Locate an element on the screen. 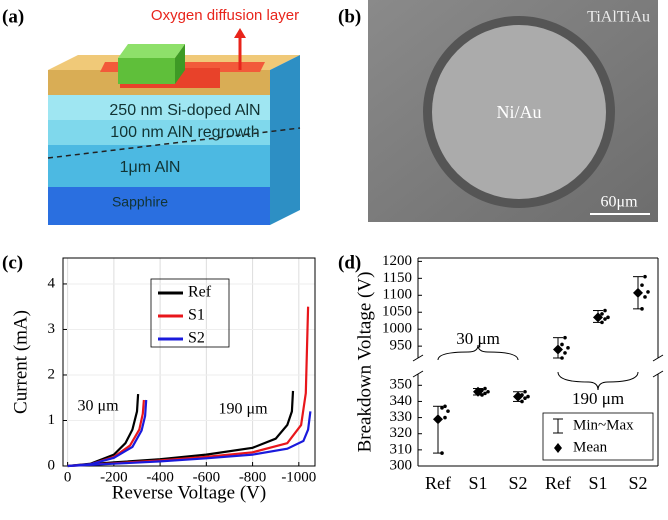 The height and width of the screenshot is (520, 668). y-tick-label: 4 is located at coordinates (52, 283).